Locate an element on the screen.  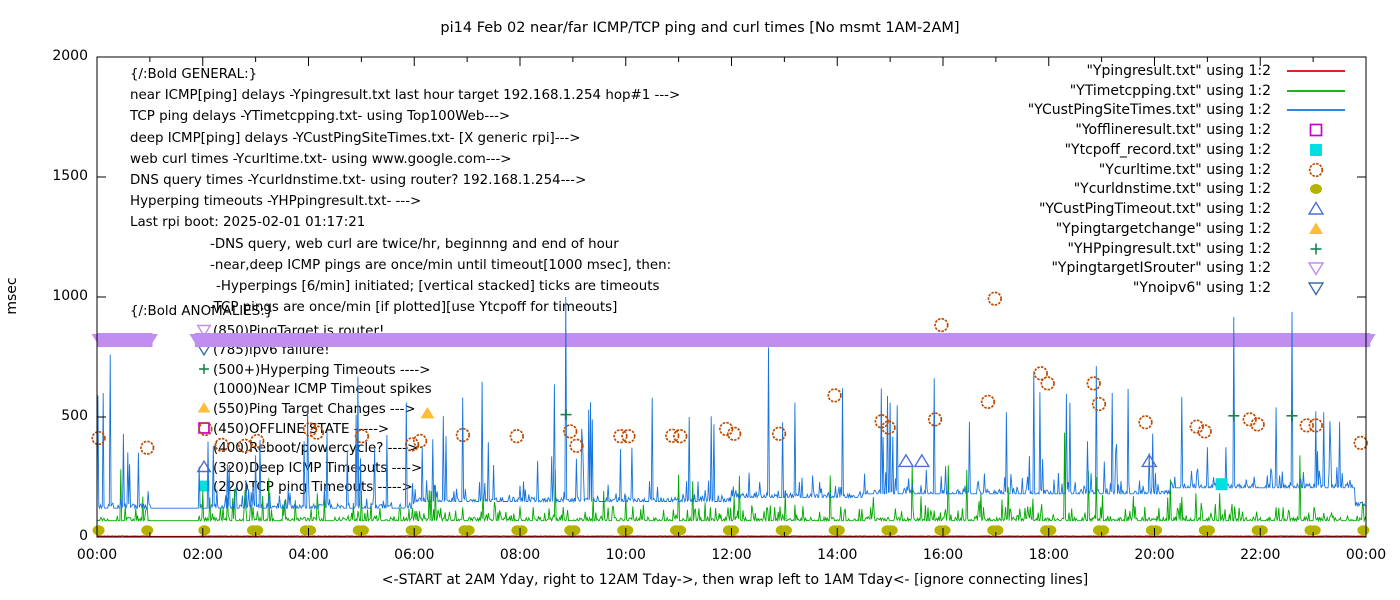
legend-circle-filled-icon is located at coordinates (1314, 189).